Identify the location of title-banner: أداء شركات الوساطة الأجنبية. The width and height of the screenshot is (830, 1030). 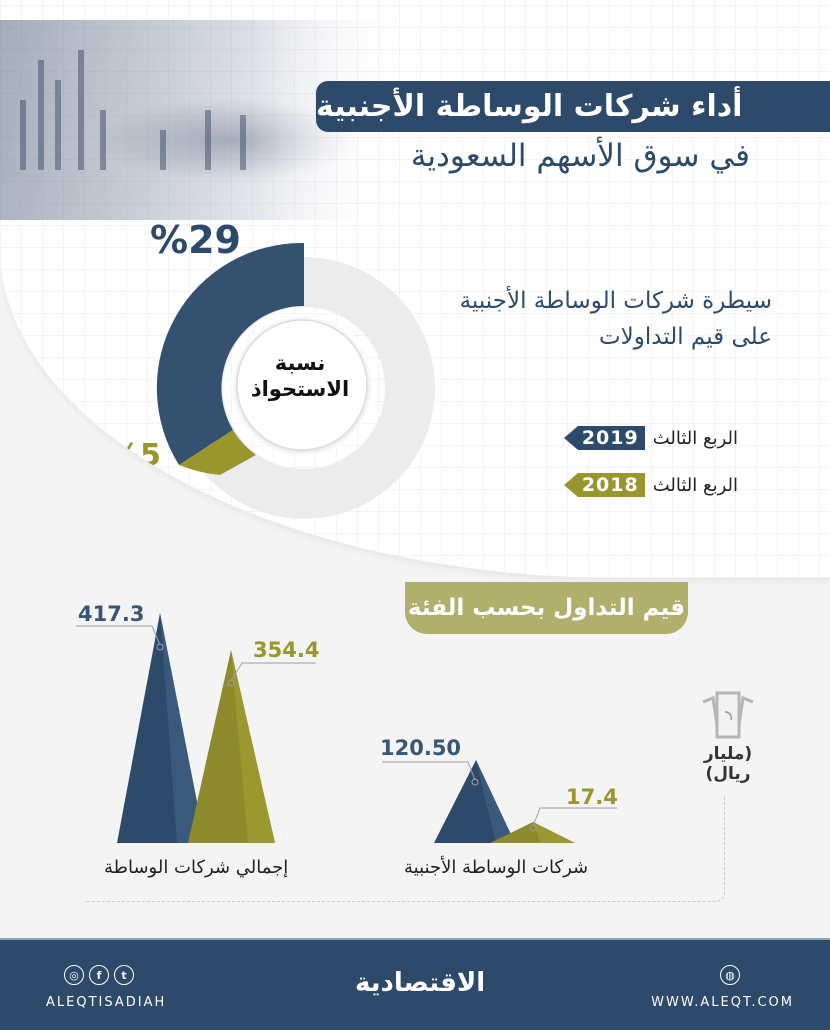
(573, 106).